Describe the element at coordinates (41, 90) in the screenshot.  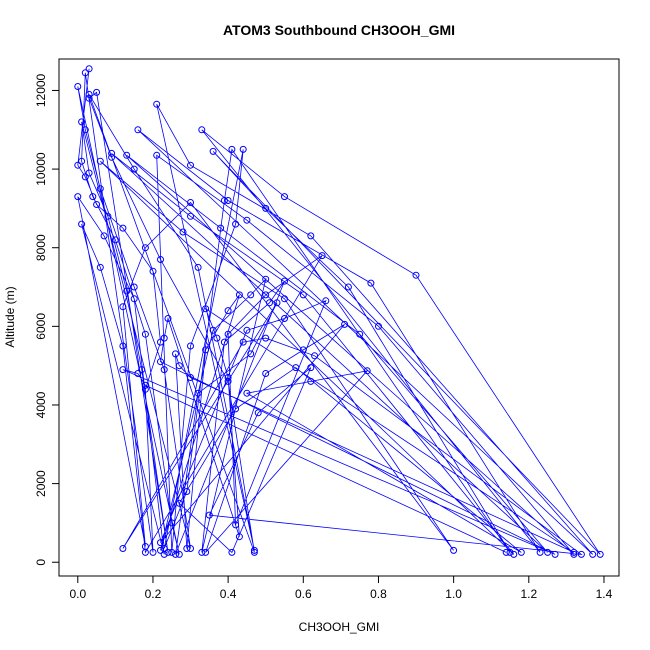
I see `y-tick-label: 12000` at that location.